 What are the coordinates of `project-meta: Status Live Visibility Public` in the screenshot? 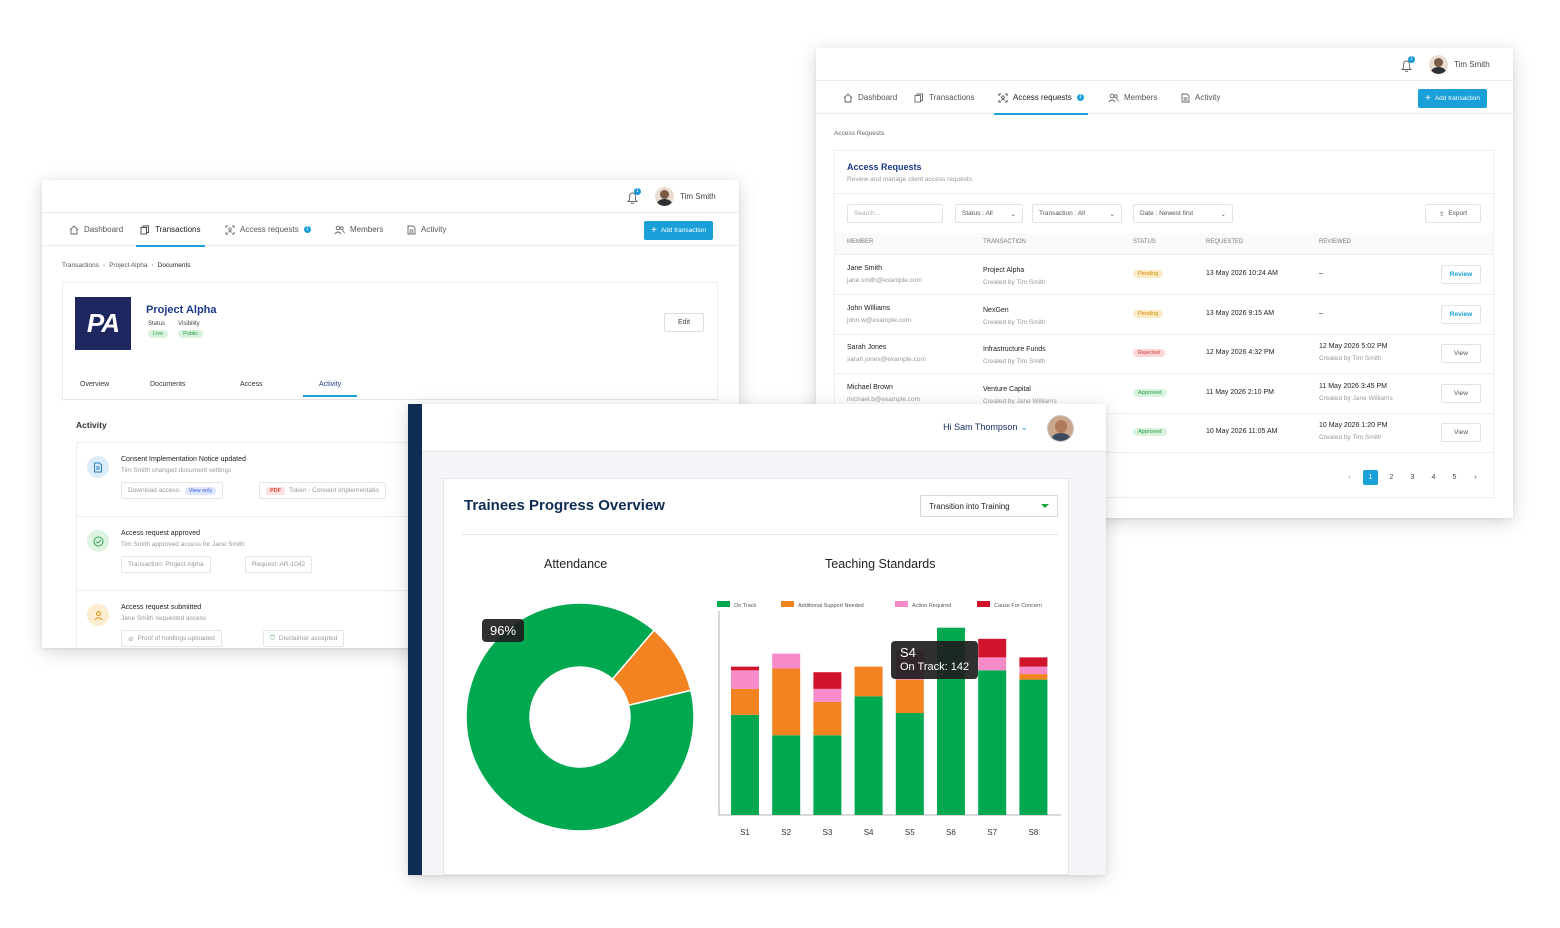 It's located at (176, 329).